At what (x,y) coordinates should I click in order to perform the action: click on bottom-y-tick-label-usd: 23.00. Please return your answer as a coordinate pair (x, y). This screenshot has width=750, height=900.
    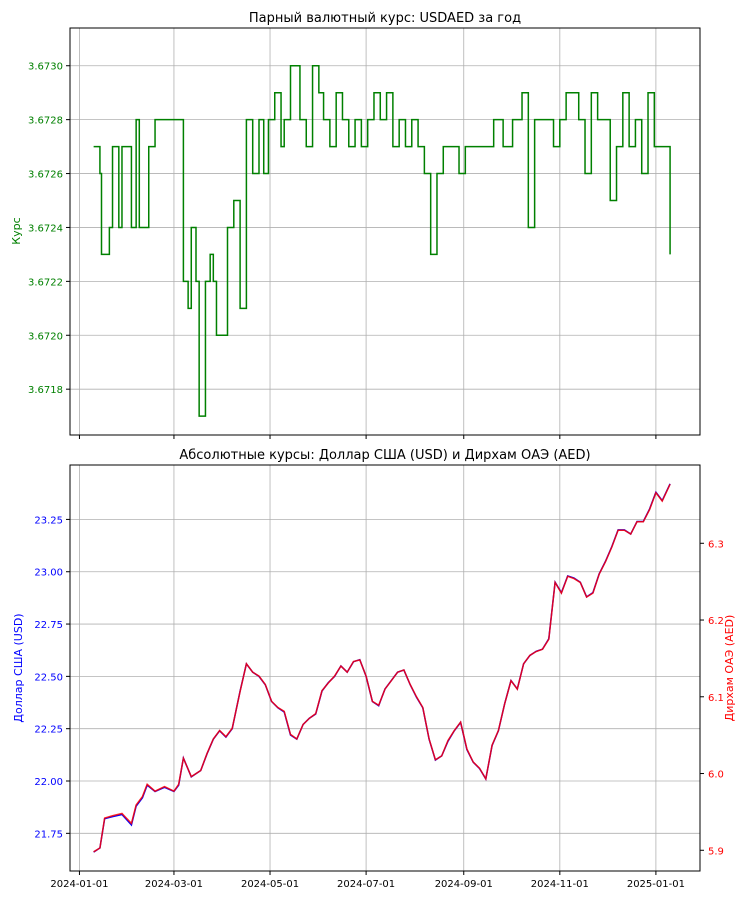
    Looking at the image, I should click on (48, 573).